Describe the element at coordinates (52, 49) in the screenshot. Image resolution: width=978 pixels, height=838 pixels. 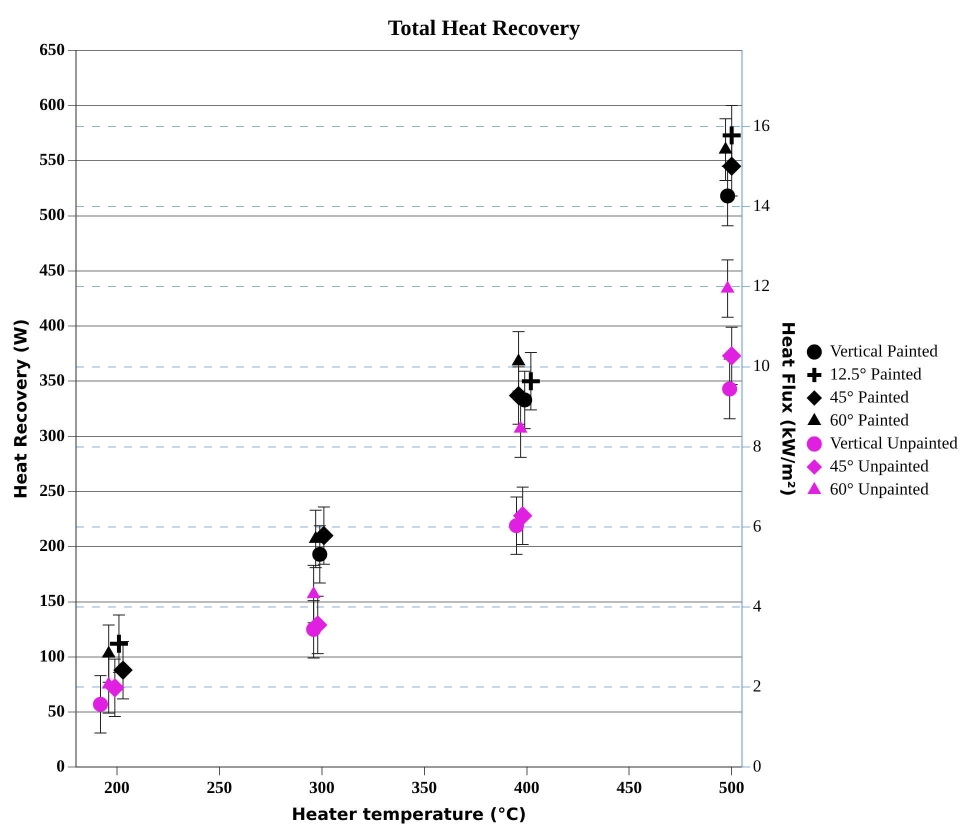
I see `y-tick-label: 650` at that location.